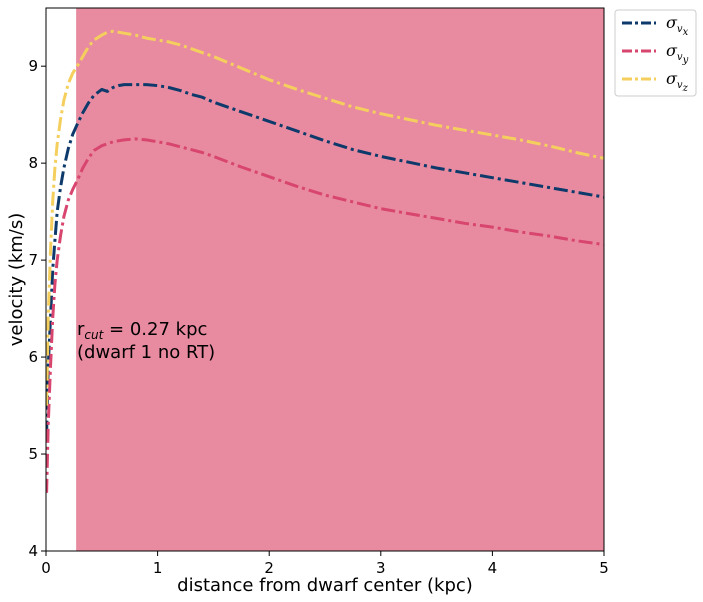 The height and width of the screenshot is (602, 703). Describe the element at coordinates (677, 53) in the screenshot. I see `legend-label-y: σvy` at that location.